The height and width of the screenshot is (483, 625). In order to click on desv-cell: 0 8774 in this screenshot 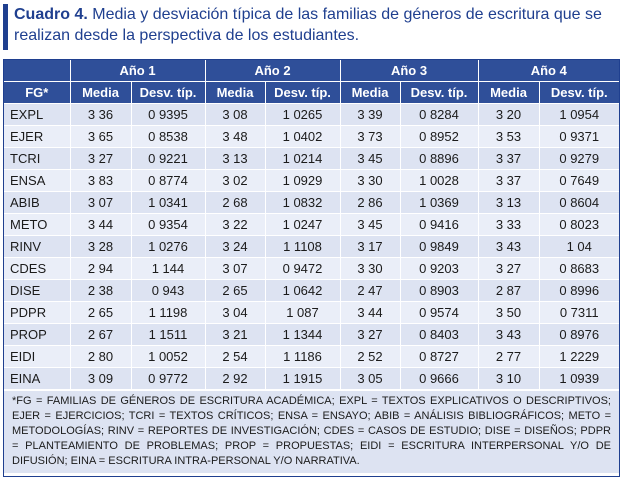, I will do `click(168, 180)`.